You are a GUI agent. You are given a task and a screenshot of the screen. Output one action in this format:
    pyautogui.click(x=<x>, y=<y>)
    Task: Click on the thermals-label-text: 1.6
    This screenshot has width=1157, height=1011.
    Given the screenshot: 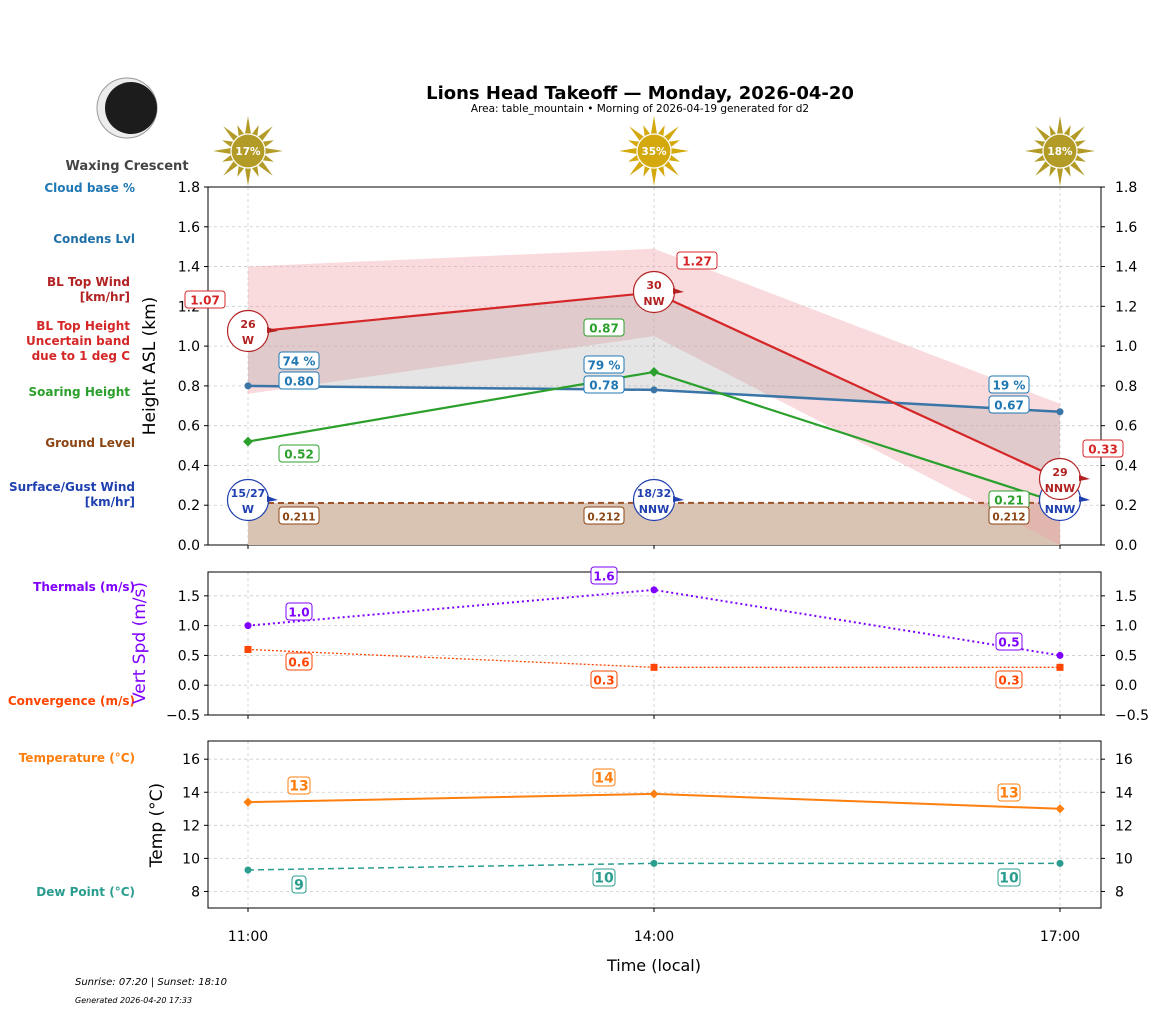 What is the action you would take?
    pyautogui.click(x=603, y=577)
    